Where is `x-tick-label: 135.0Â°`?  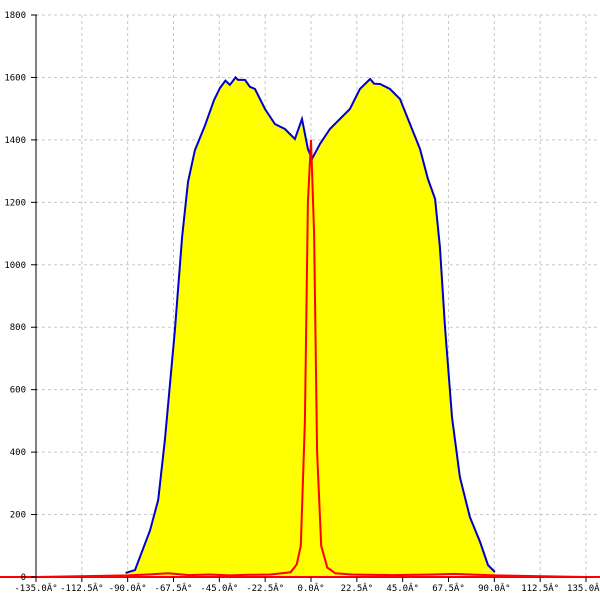 x-tick-label: 135.0Â° is located at coordinates (583, 588).